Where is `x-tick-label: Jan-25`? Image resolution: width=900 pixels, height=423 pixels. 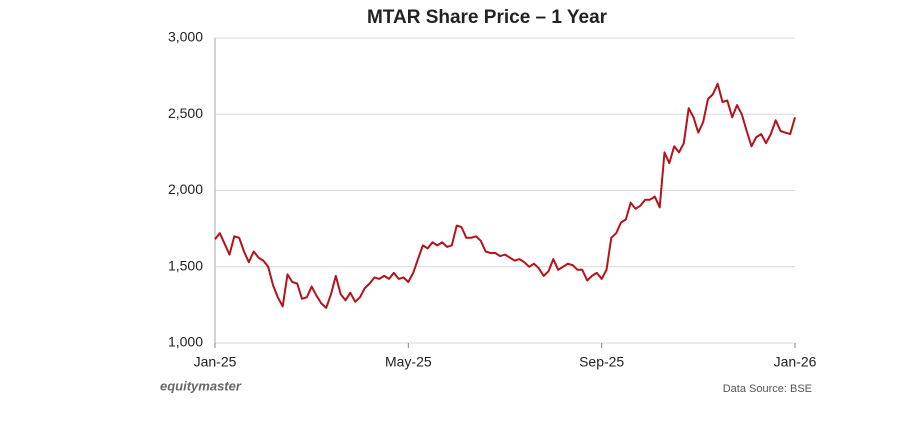
x-tick-label: Jan-25 is located at coordinates (215, 362).